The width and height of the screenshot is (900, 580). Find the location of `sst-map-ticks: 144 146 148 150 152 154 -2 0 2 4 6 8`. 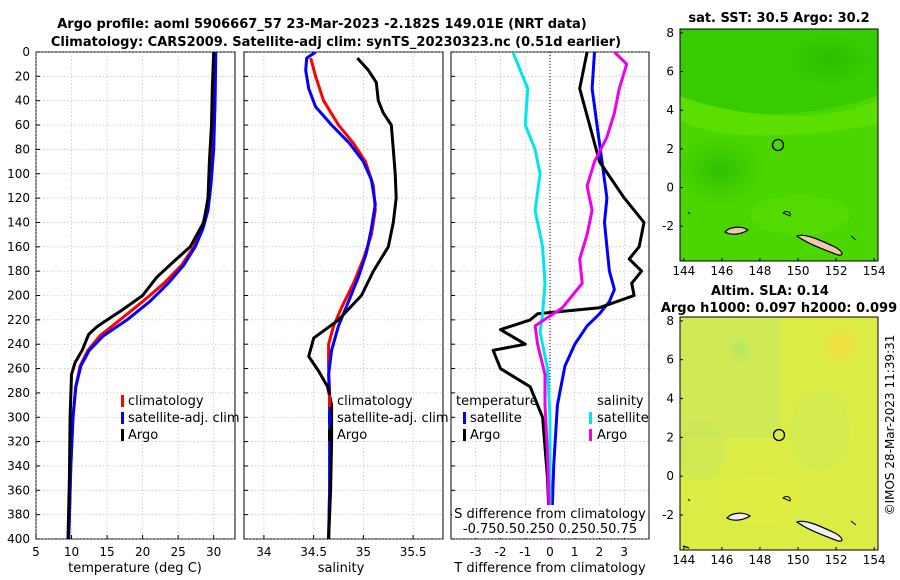

sst-map-ticks: 144 146 148 150 152 154 -2 0 2 4 6 8 is located at coordinates (774, 152).